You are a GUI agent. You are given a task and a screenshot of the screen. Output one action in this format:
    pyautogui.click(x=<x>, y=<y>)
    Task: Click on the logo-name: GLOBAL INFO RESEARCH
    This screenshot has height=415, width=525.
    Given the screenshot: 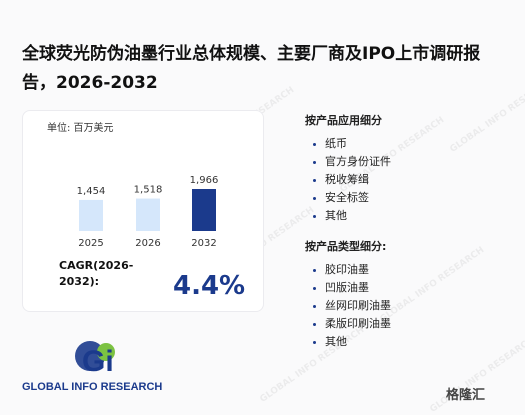 What is the action you would take?
    pyautogui.click(x=92, y=387)
    